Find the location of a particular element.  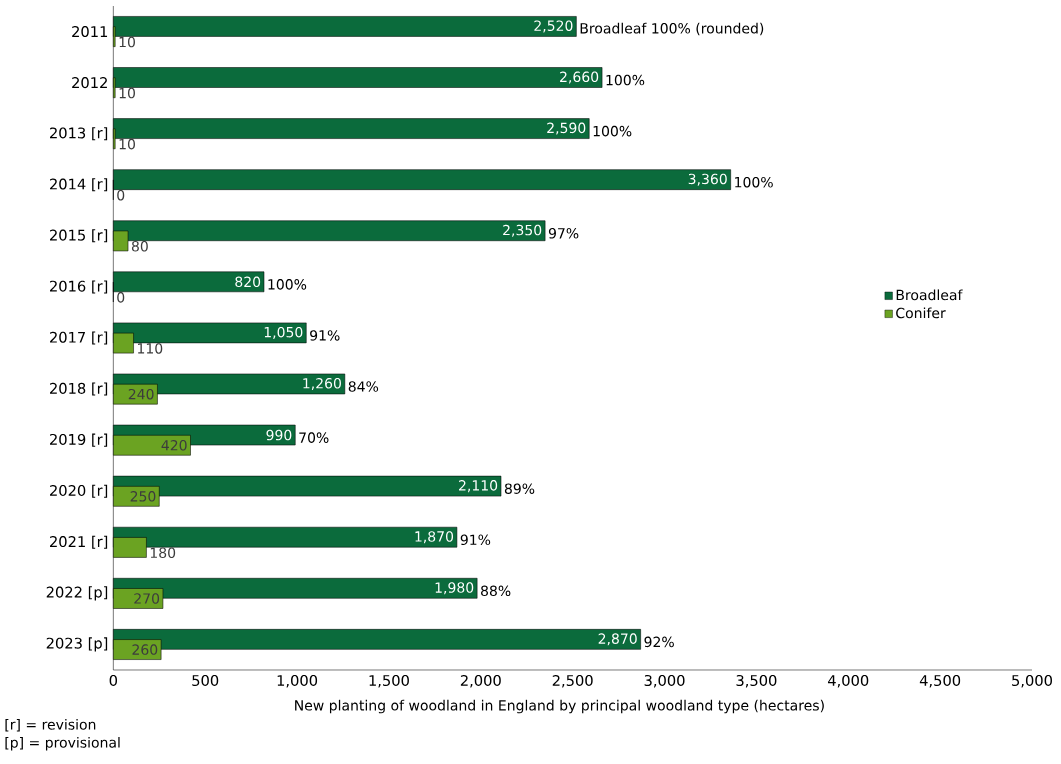

data-label: 2,110 is located at coordinates (478, 486).